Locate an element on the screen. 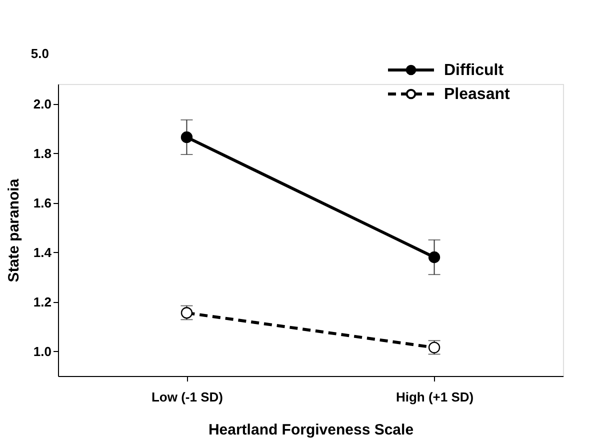  y-tick-label: 1.4 is located at coordinates (42, 252).